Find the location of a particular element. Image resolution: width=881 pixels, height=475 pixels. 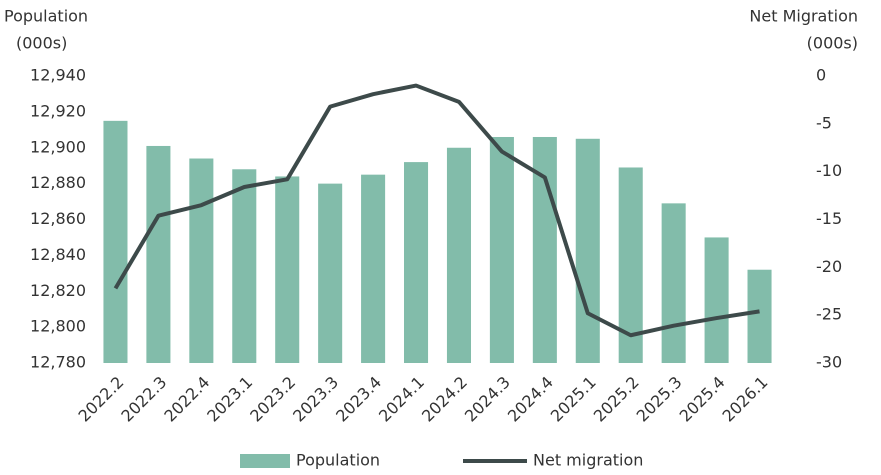

x-tick-label: 2022.2 is located at coordinates (100, 399).